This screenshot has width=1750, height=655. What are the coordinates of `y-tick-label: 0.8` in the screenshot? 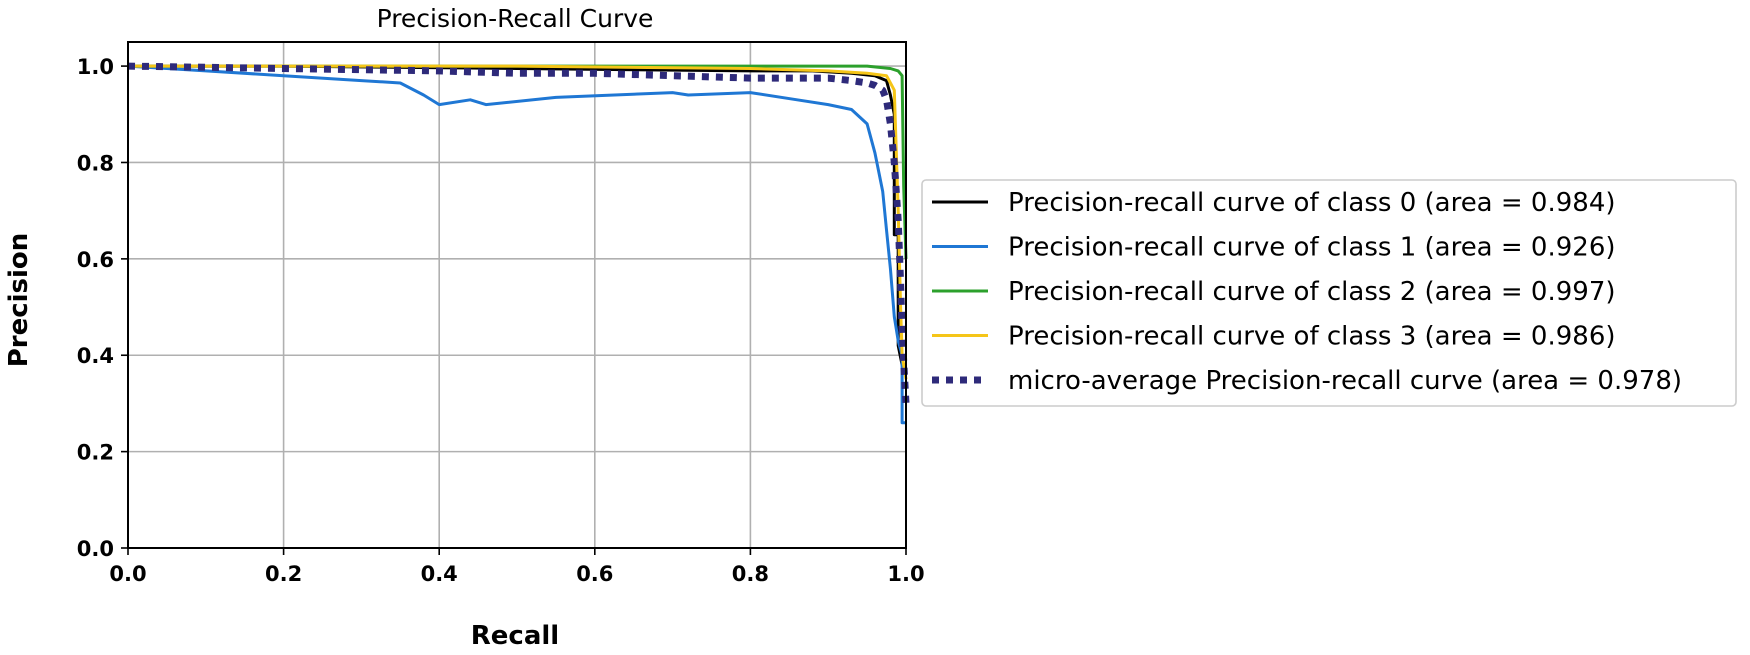 It's located at (95, 163).